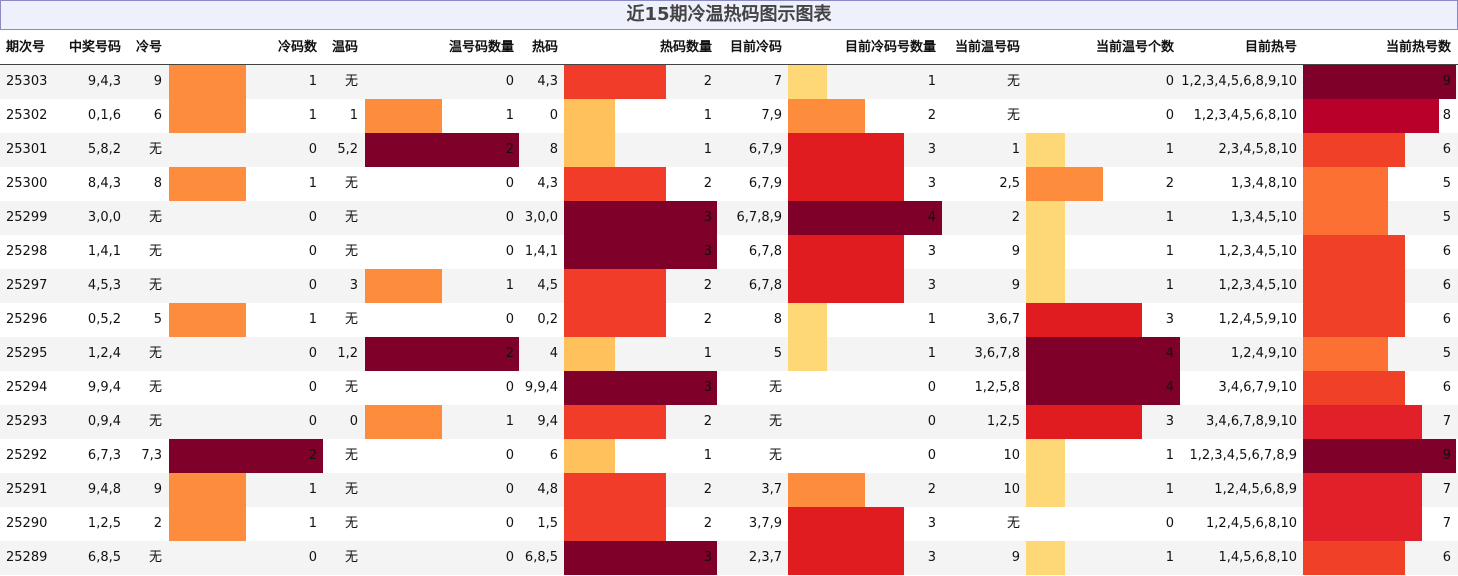  What do you see at coordinates (1003, 319) in the screenshot?
I see `cell-cur-warm: 3,6,7` at bounding box center [1003, 319].